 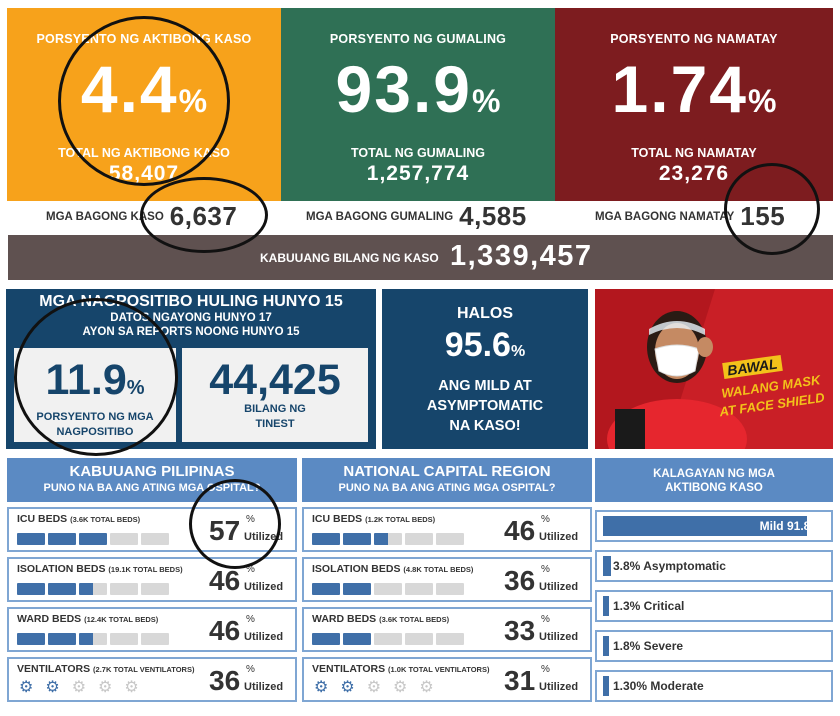 I want to click on status-label: Mild 91.8%, so click(x=790, y=526).